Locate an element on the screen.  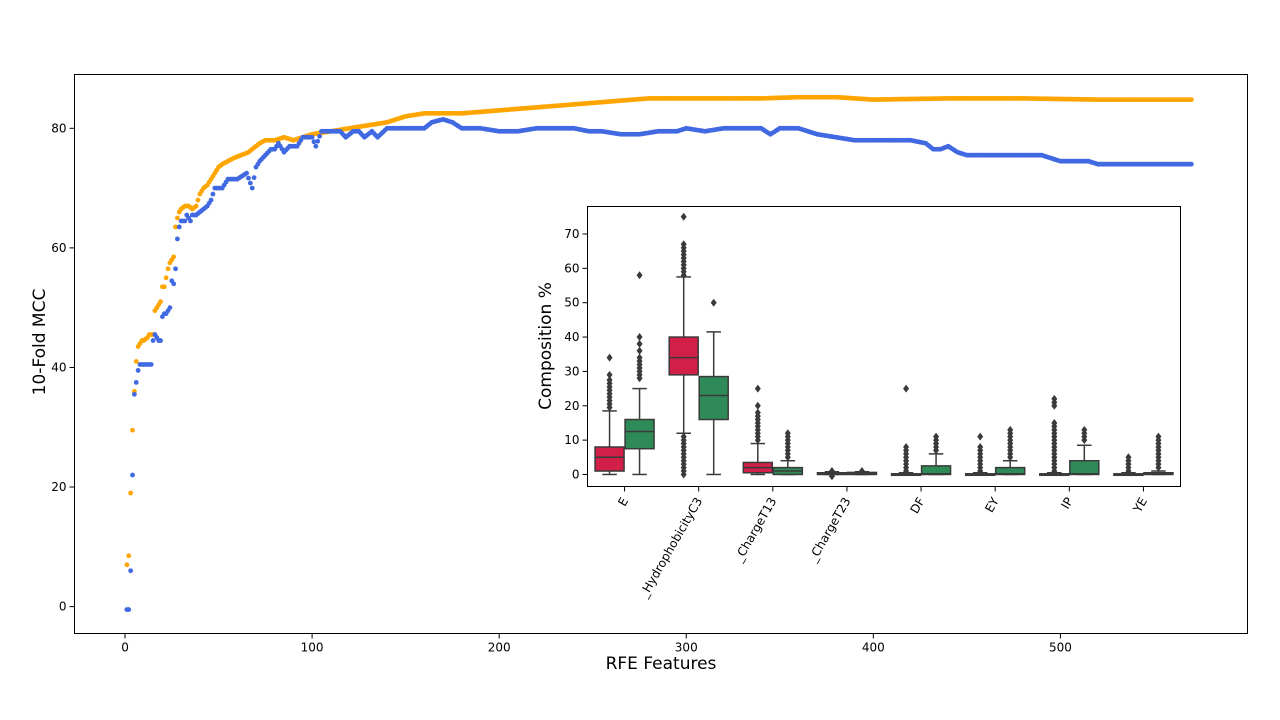
main-x-axis-ticks: 0 100 200 300 400 500 is located at coordinates (596, 644).